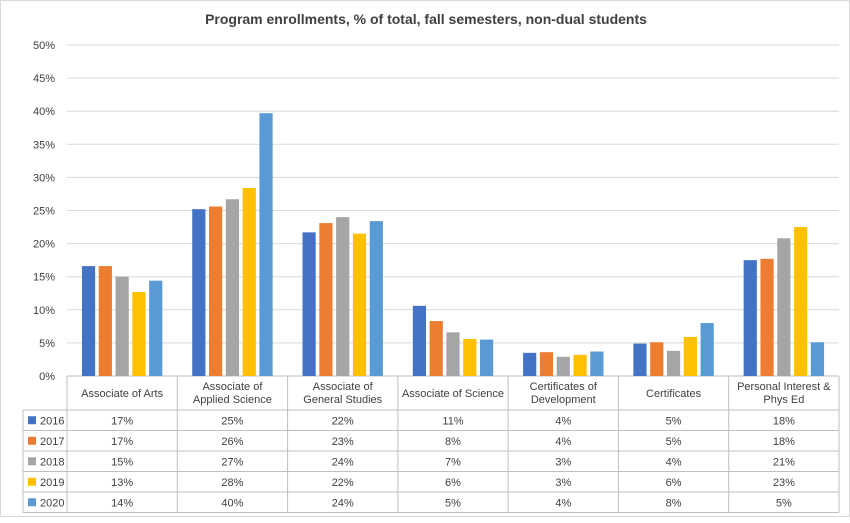 The image size is (850, 523). Describe the element at coordinates (783, 400) in the screenshot. I see `category-label: Phys Ed` at that location.